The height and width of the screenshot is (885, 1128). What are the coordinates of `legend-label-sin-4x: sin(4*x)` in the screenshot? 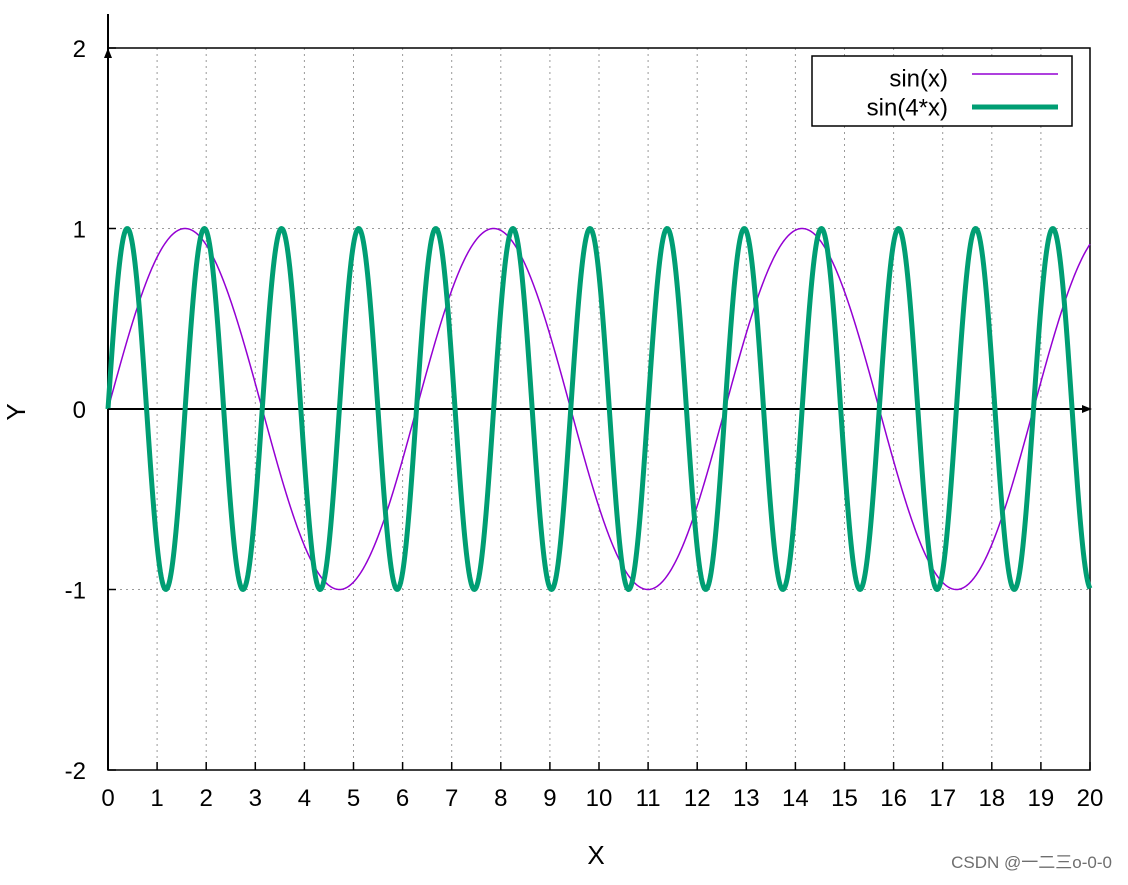 It's located at (907, 107).